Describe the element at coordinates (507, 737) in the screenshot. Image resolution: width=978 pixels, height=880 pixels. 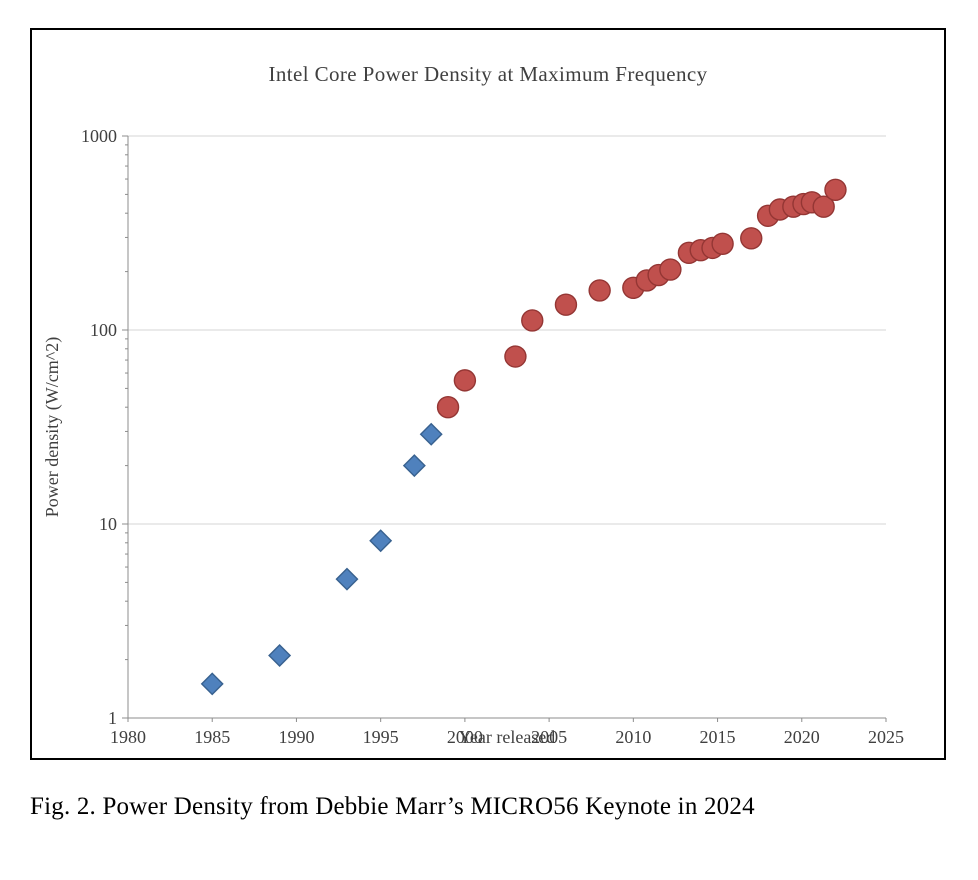
I see `x-axis-title: Year released` at that location.